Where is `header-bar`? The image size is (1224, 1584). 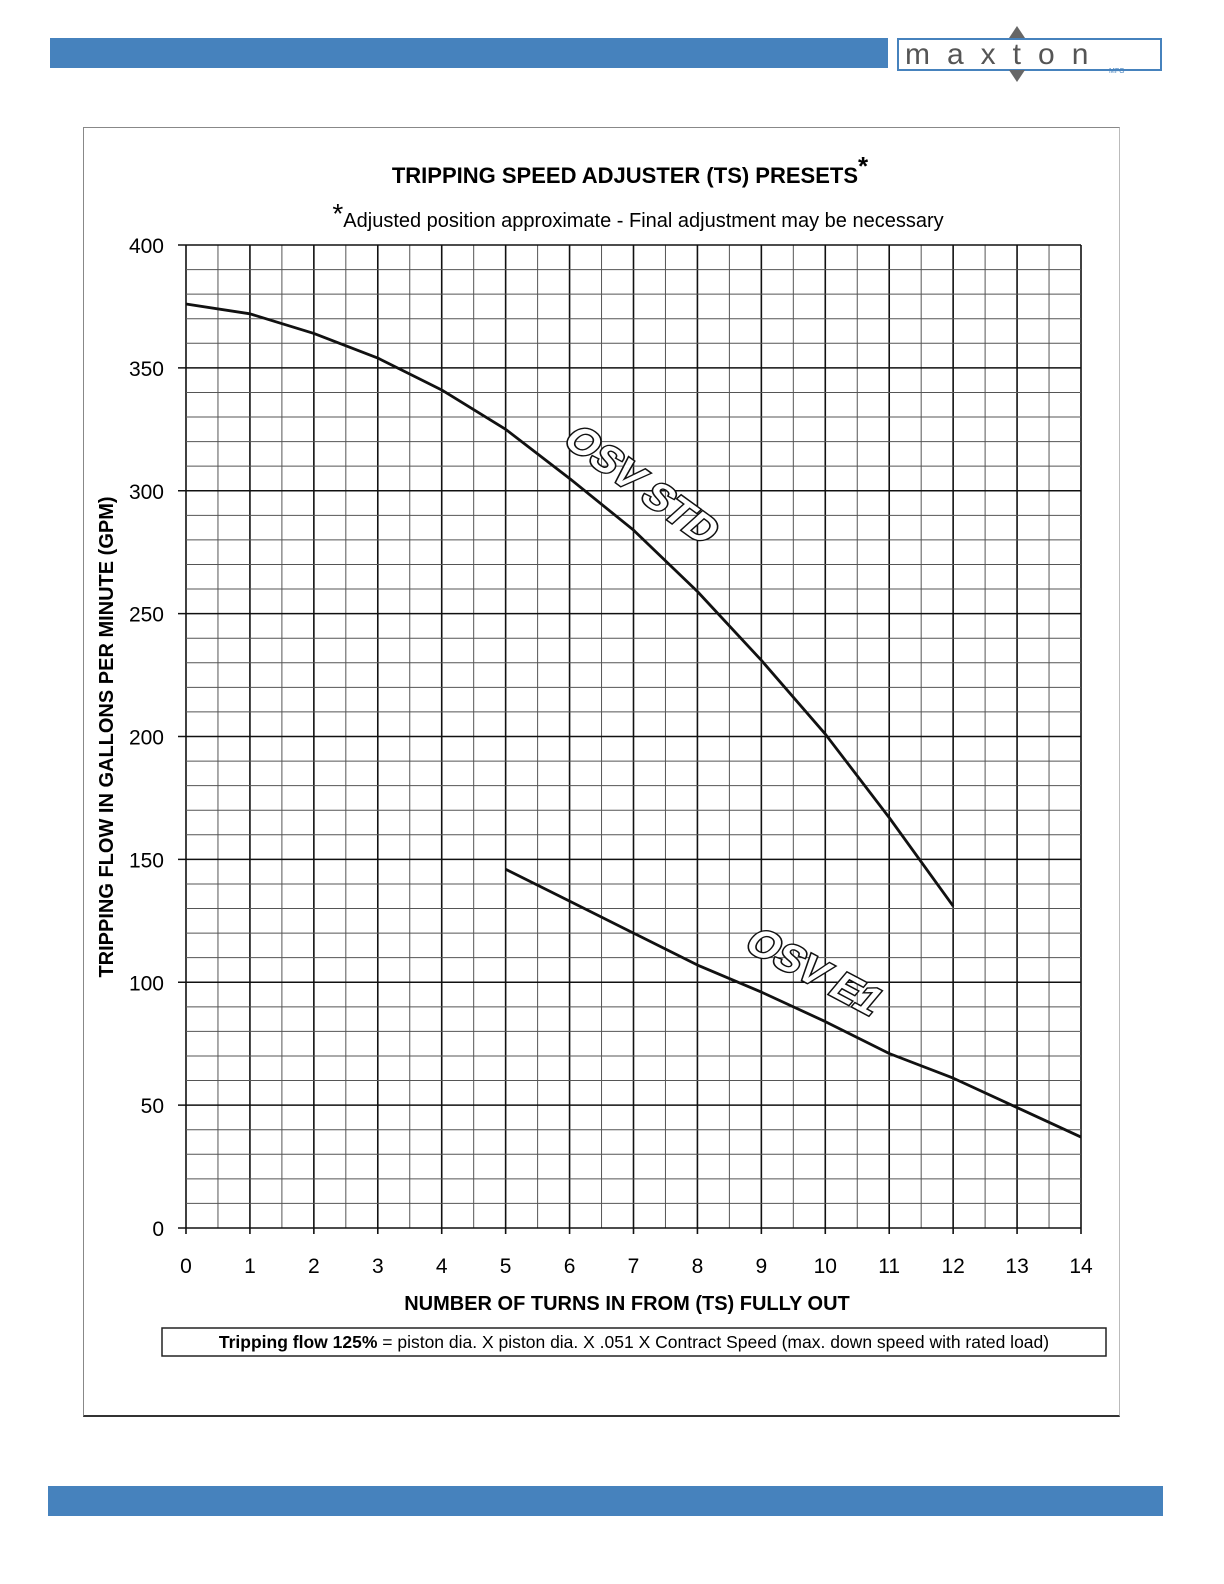 header-bar is located at coordinates (469, 53).